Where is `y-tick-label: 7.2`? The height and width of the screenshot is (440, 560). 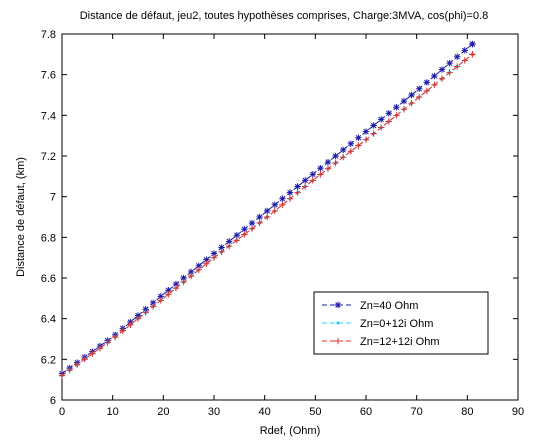
y-tick-label: 7.2 is located at coordinates (48, 157).